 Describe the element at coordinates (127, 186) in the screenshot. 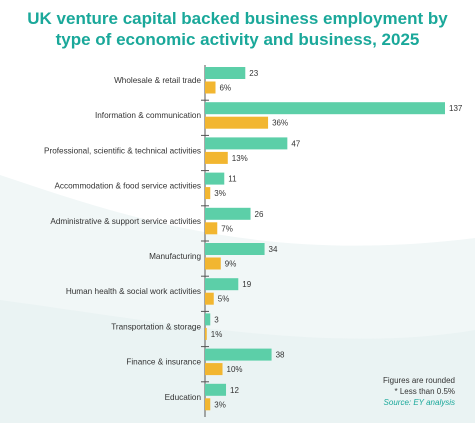

I see `category-label: Accommodation & food service activities` at that location.